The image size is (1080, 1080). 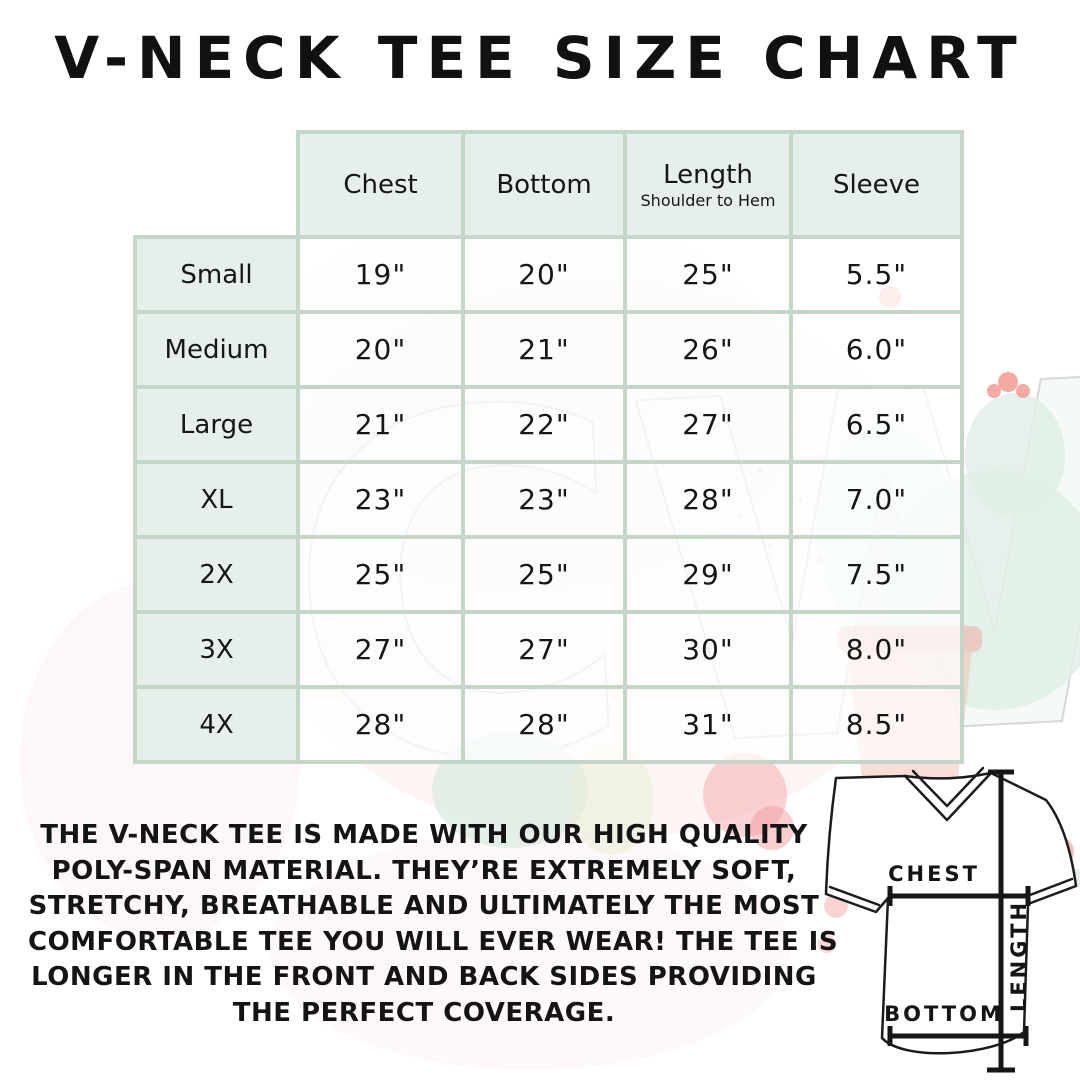 I want to click on col-header-sleeve: Sleeve, so click(x=876, y=184).